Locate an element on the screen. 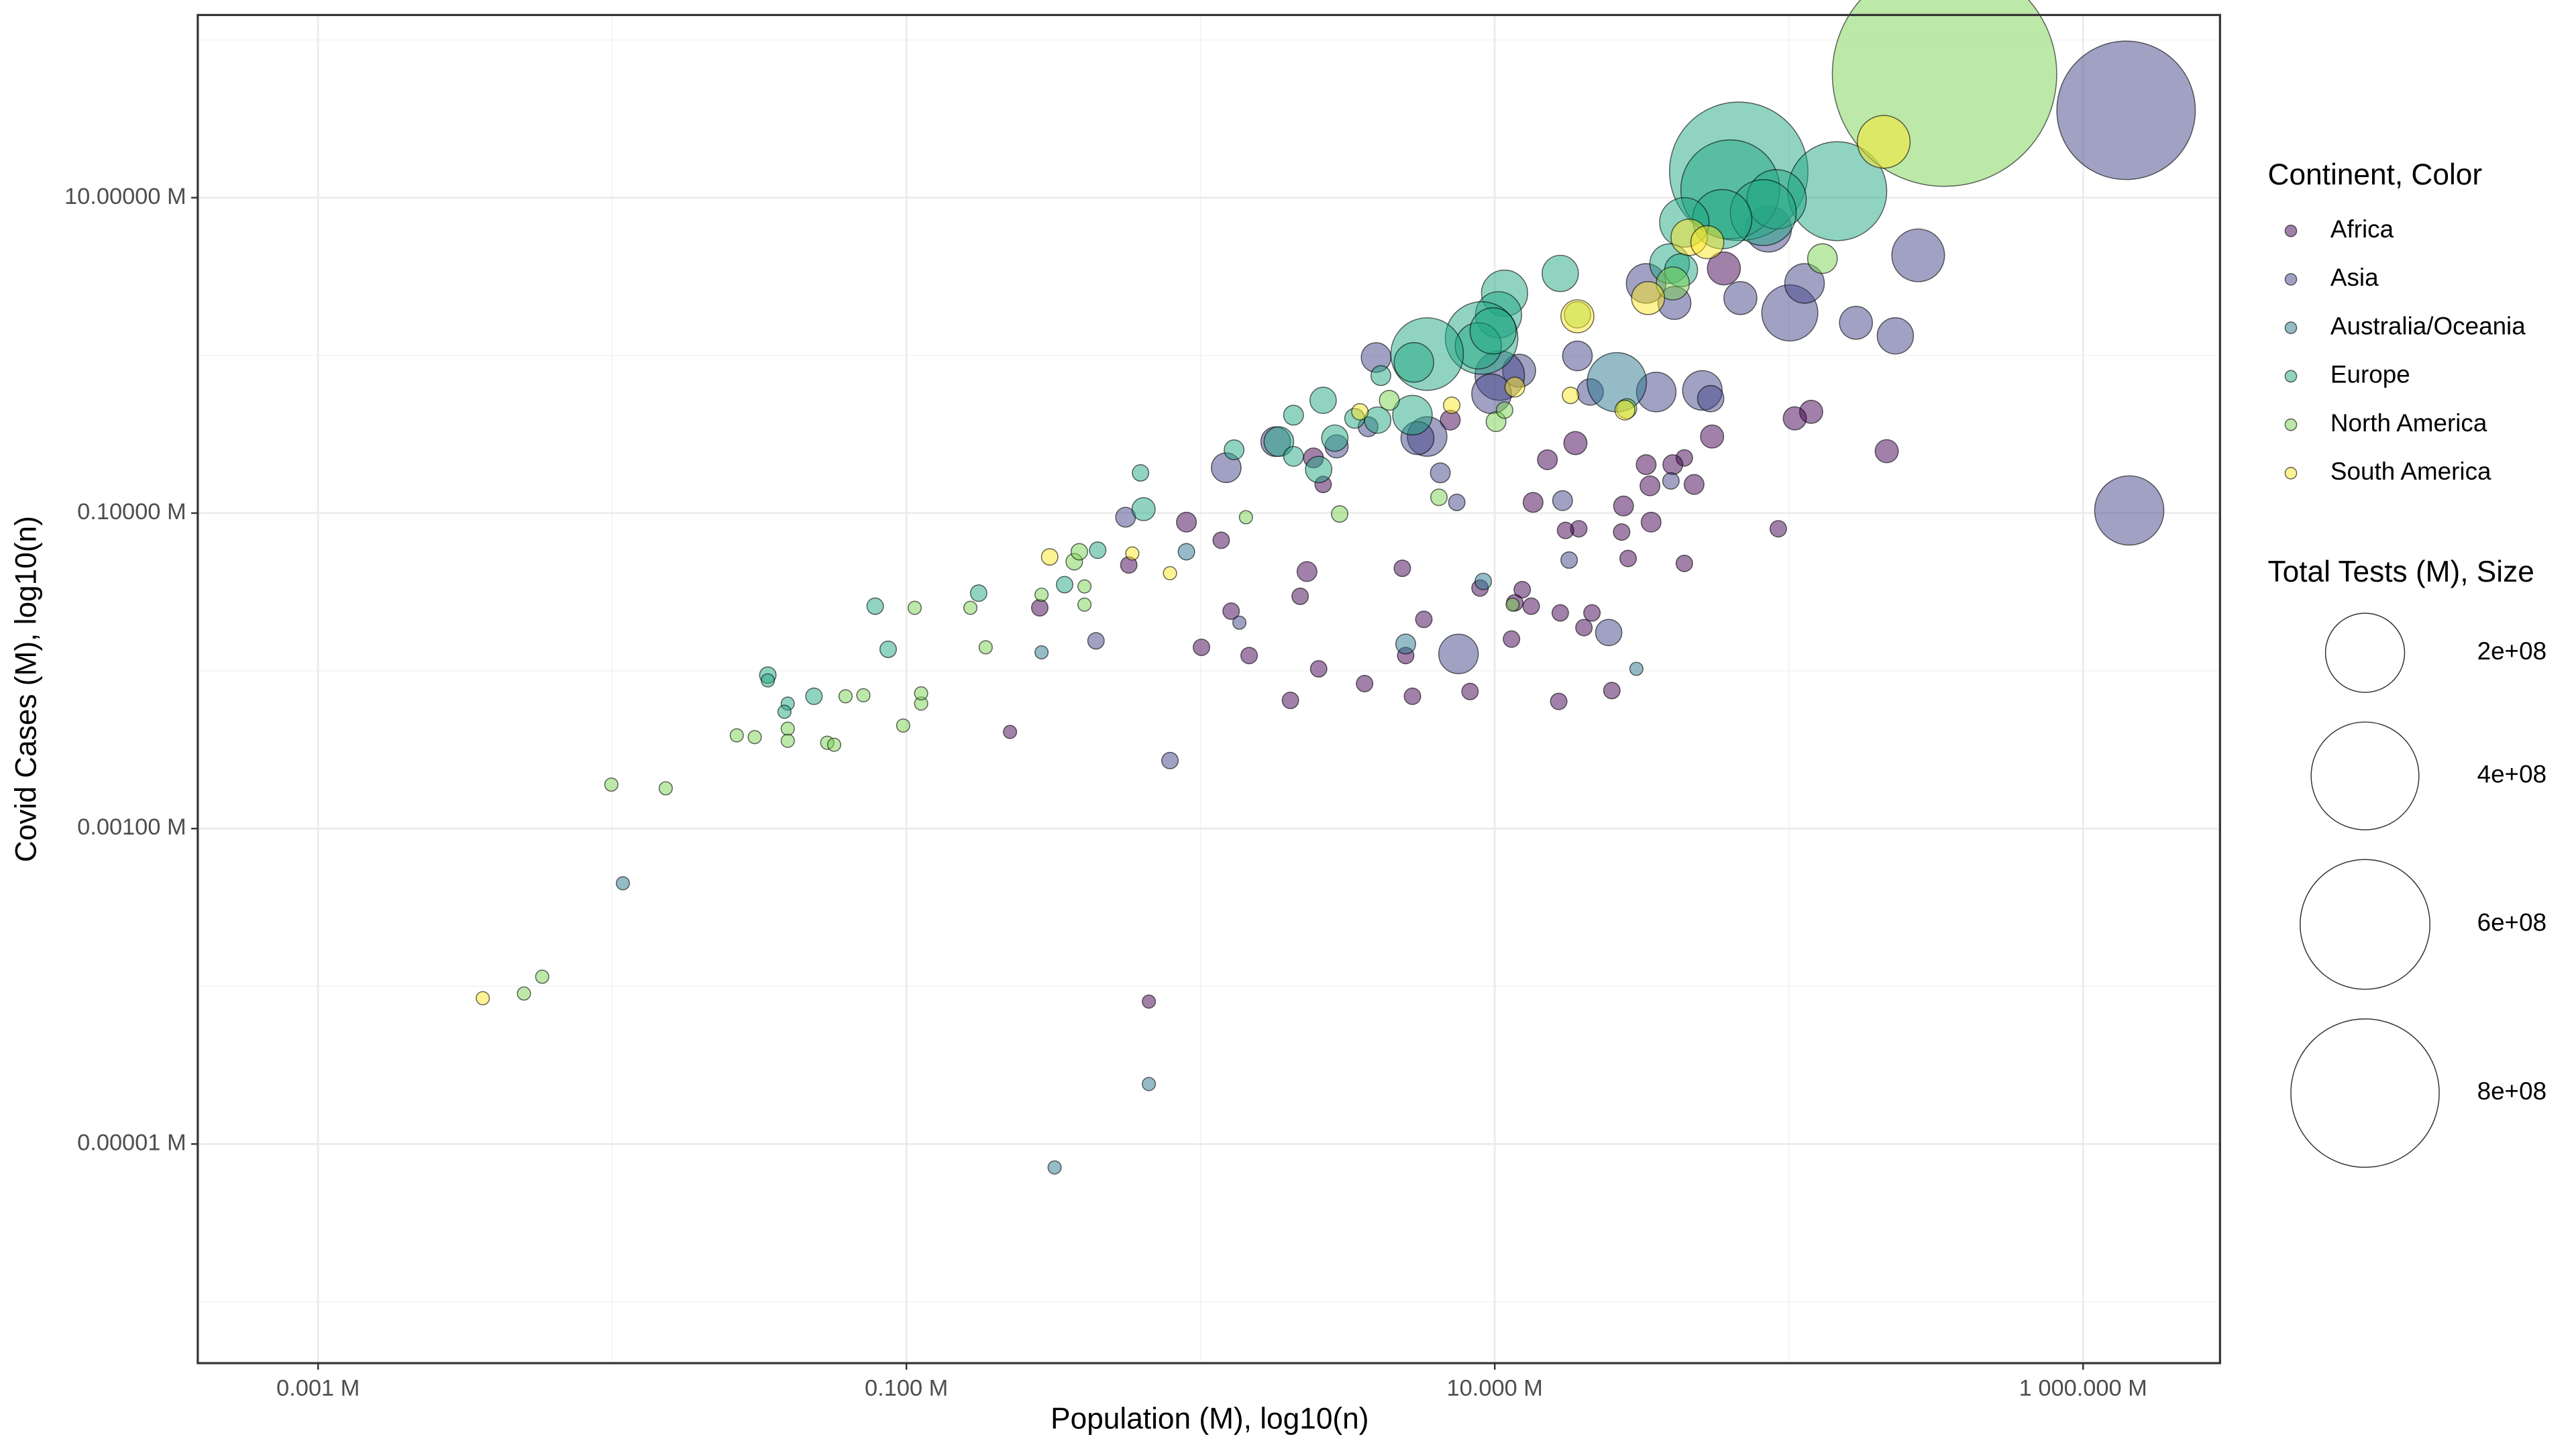 This screenshot has height=1449, width=2576. legend-label: Europe is located at coordinates (2370, 374).